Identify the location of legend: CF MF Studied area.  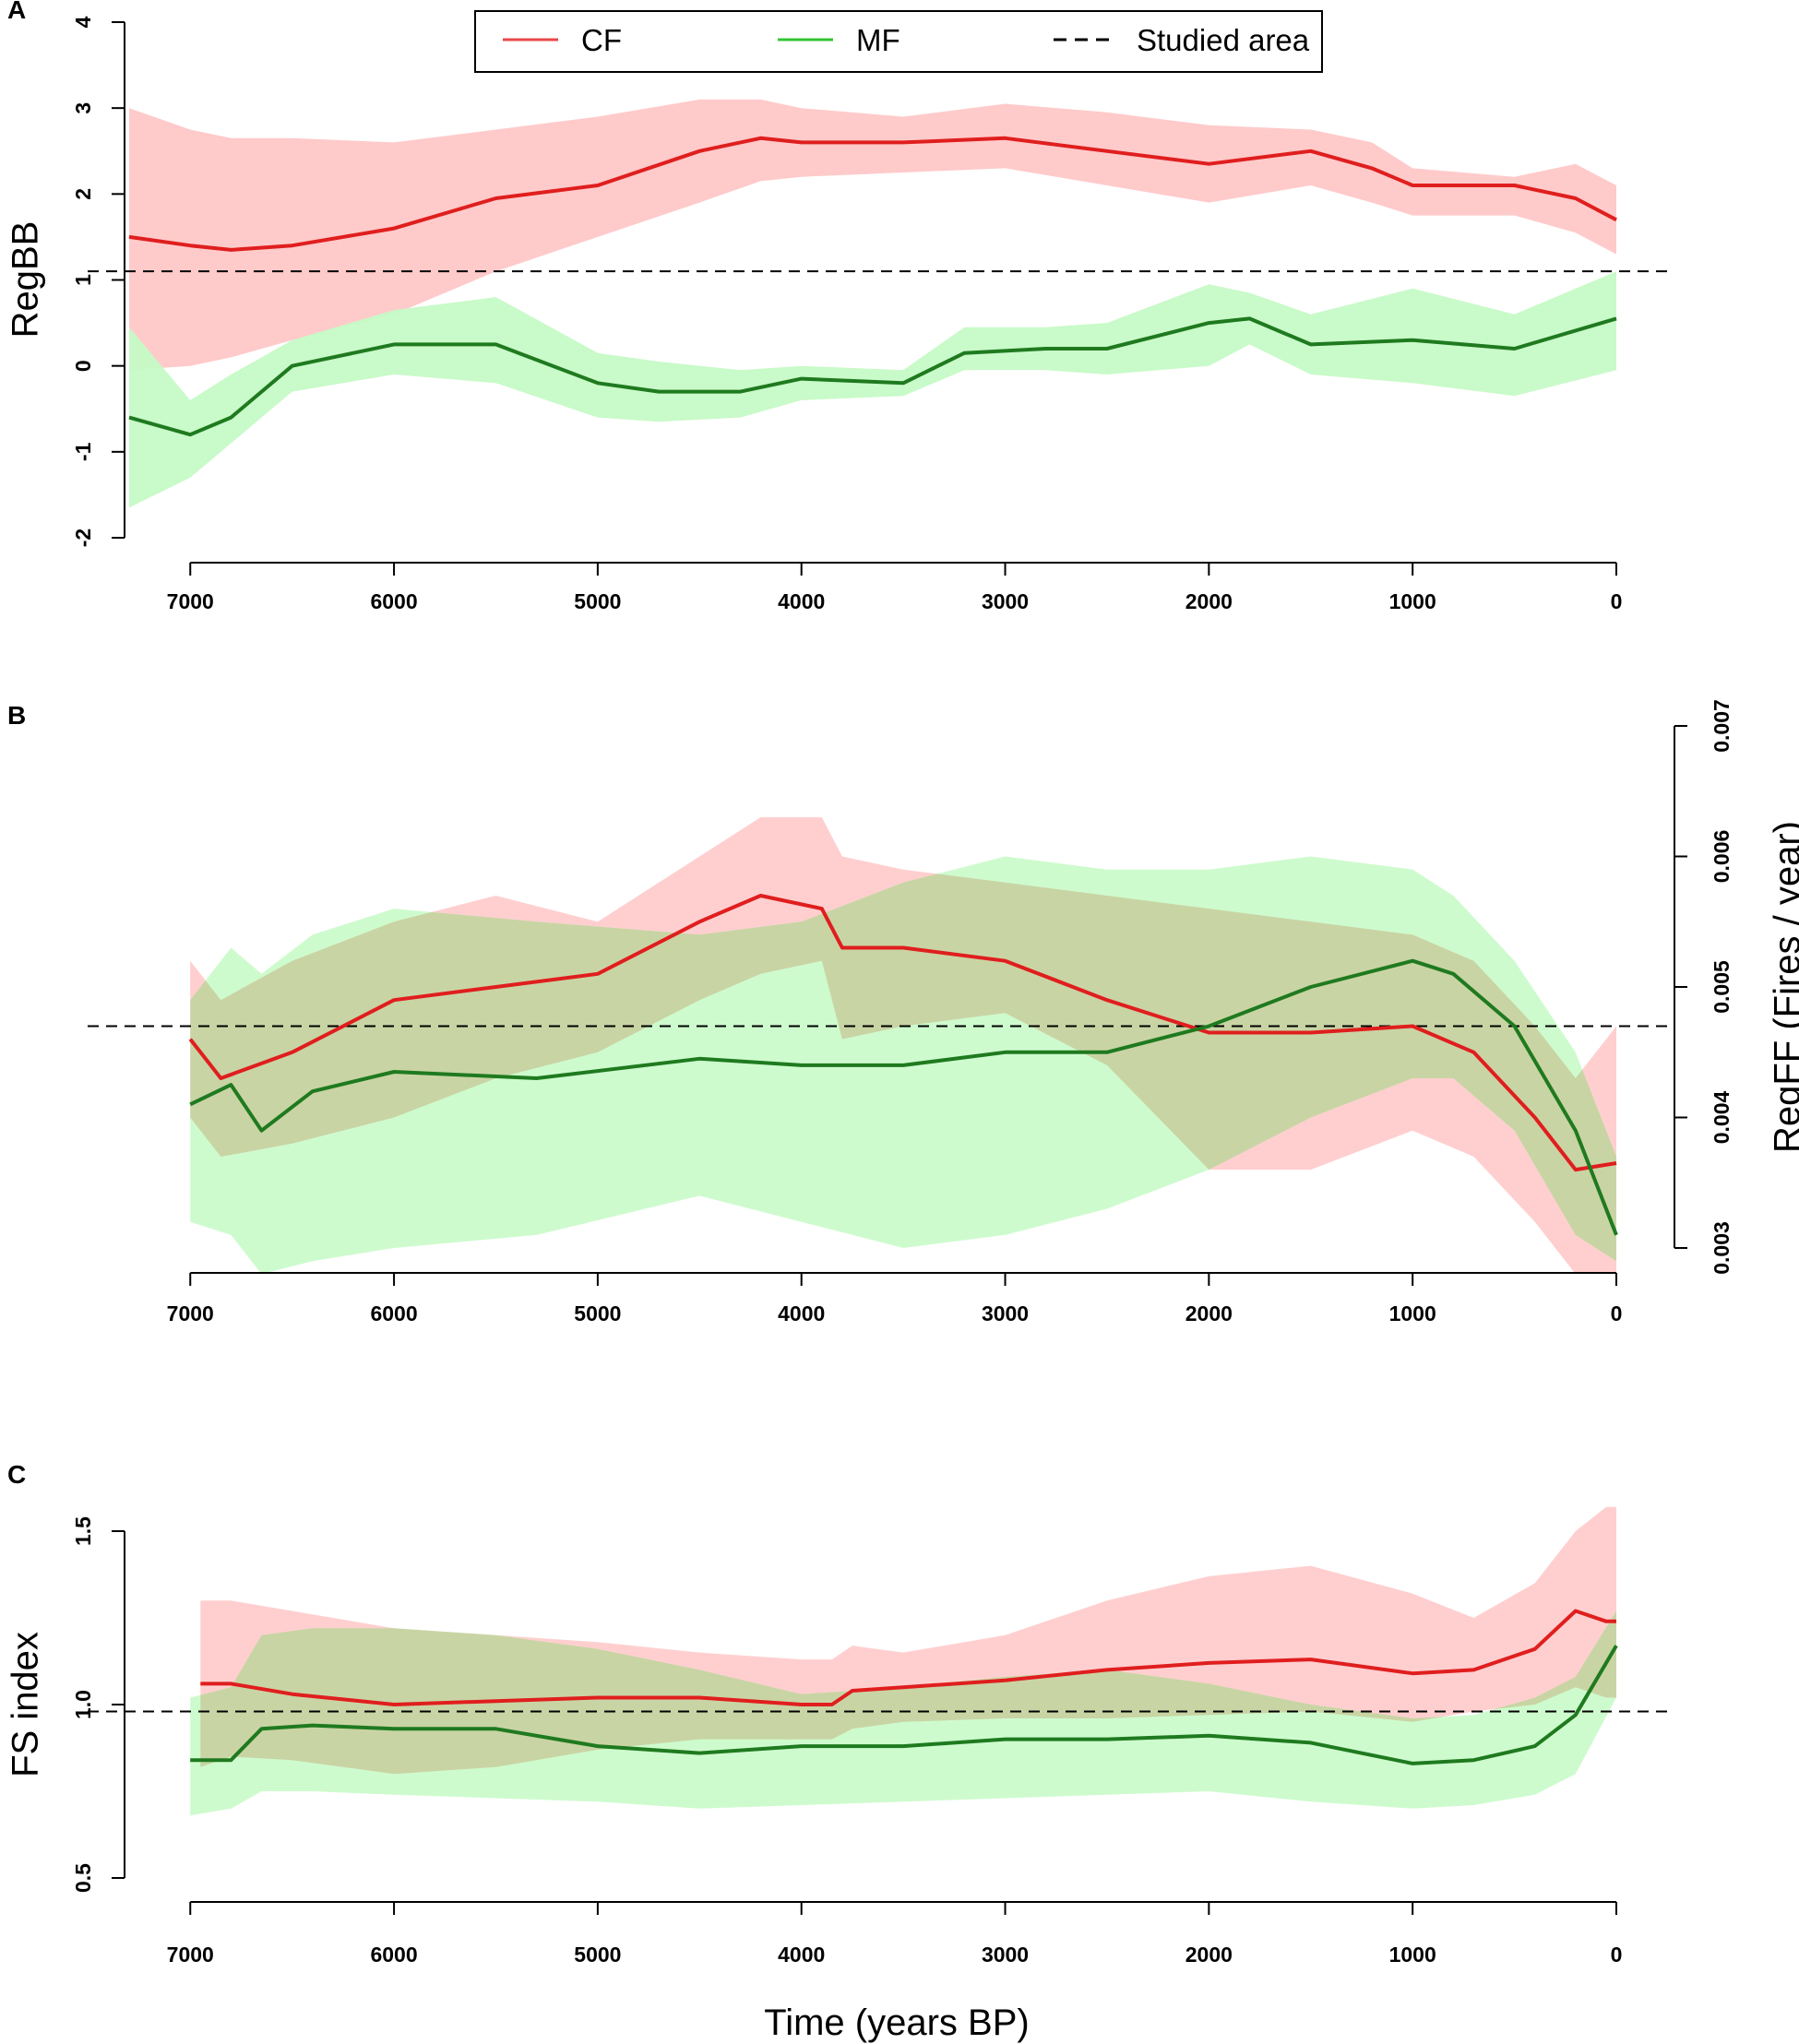
(898, 41).